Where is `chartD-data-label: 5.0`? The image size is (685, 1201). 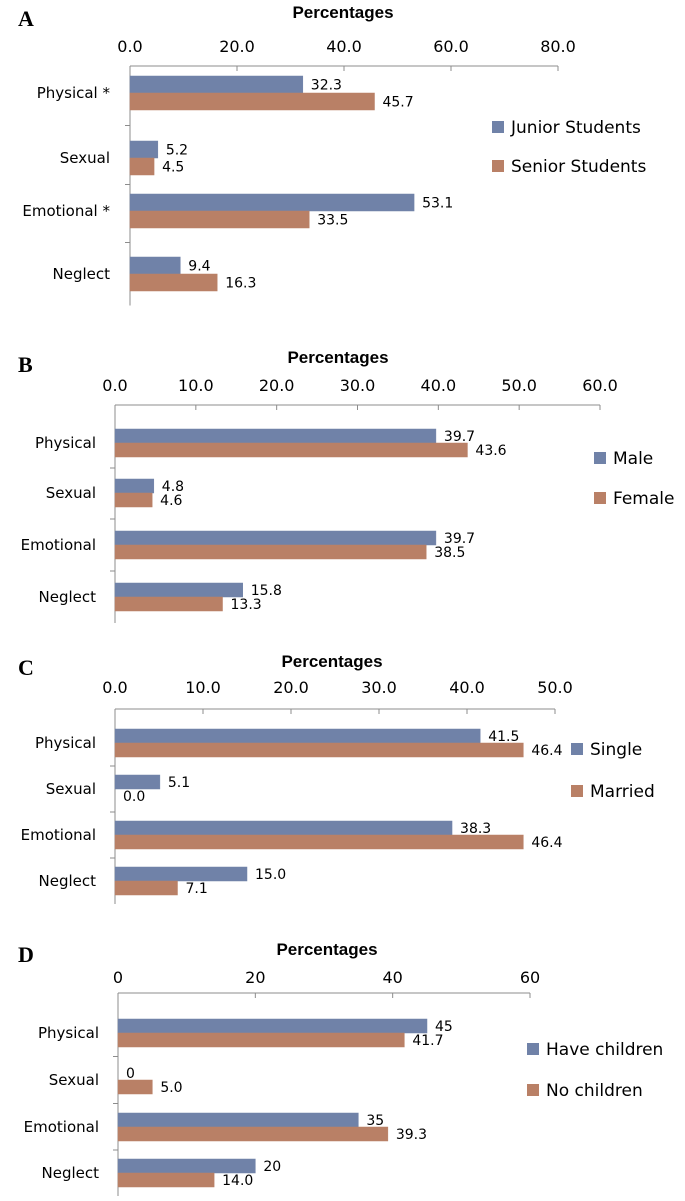
chartD-data-label: 5.0 is located at coordinates (171, 1088).